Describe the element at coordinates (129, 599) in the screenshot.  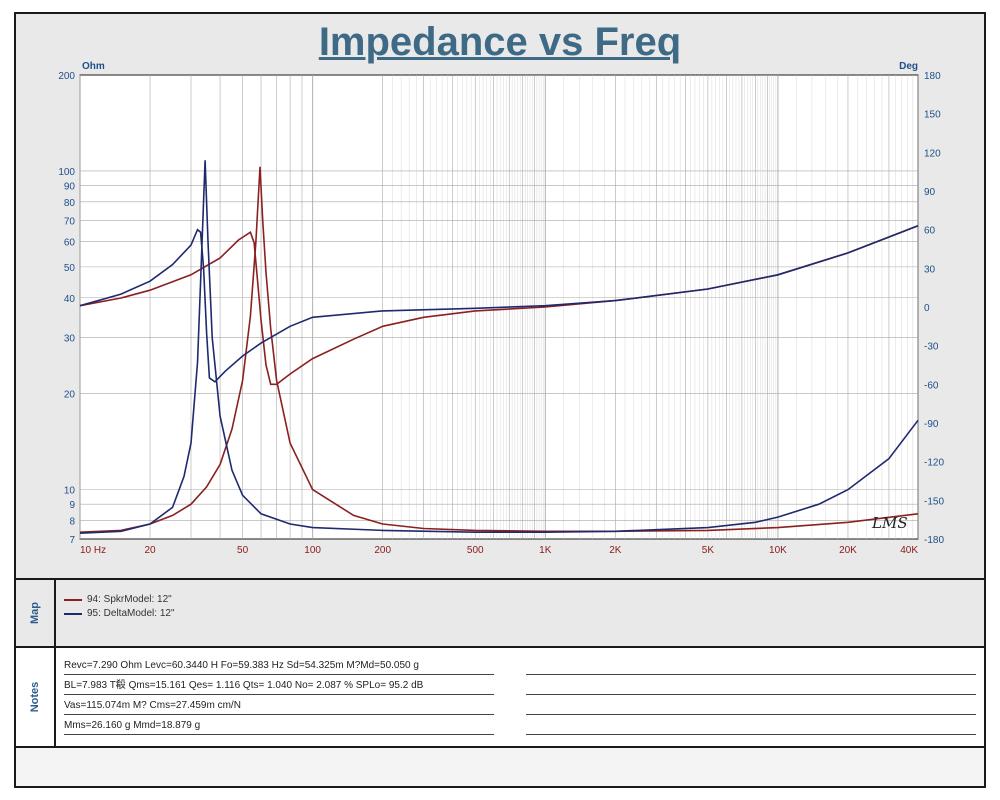
I see `legend-label: 94: SpkrModel: 12"` at that location.